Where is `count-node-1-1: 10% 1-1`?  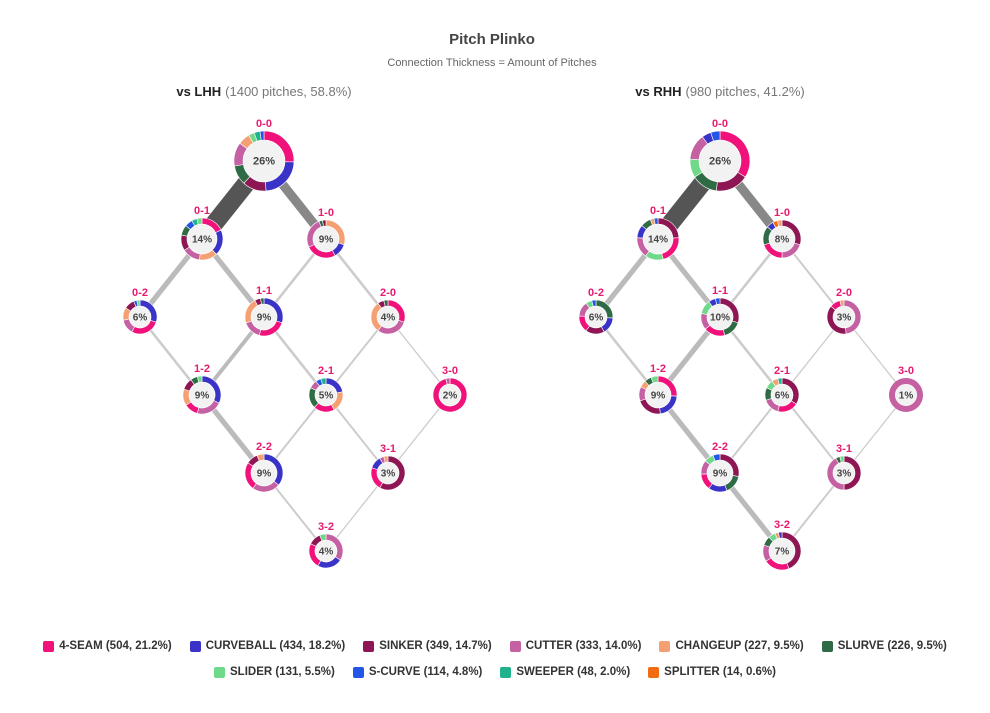 count-node-1-1: 10% 1-1 is located at coordinates (720, 311).